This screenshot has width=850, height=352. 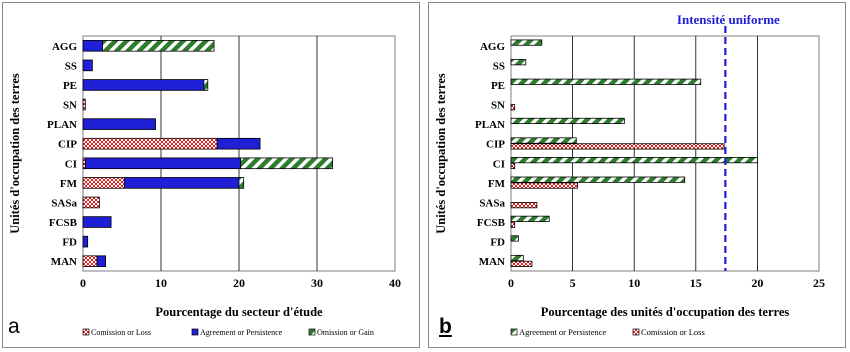 I want to click on x-tick-label-25: 25, so click(x=819, y=283).